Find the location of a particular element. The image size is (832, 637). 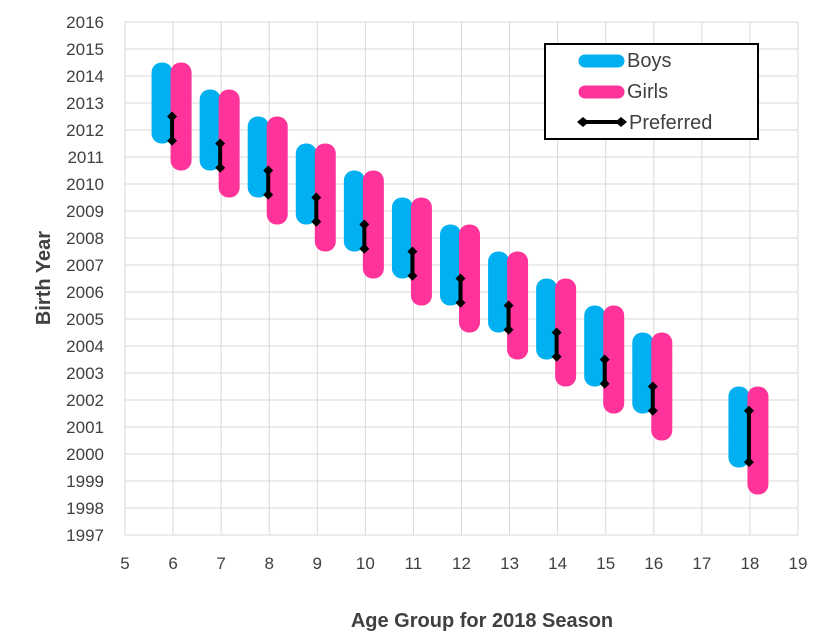

y-tick-label: 2006 is located at coordinates (85, 292).